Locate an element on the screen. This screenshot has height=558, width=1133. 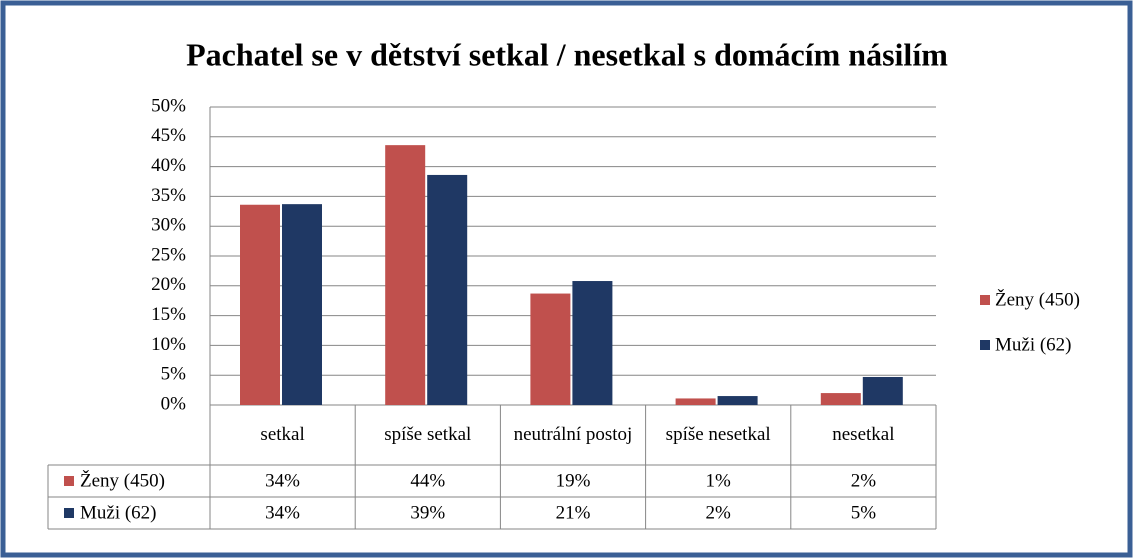
y-tick-label: 0% is located at coordinates (174, 403).